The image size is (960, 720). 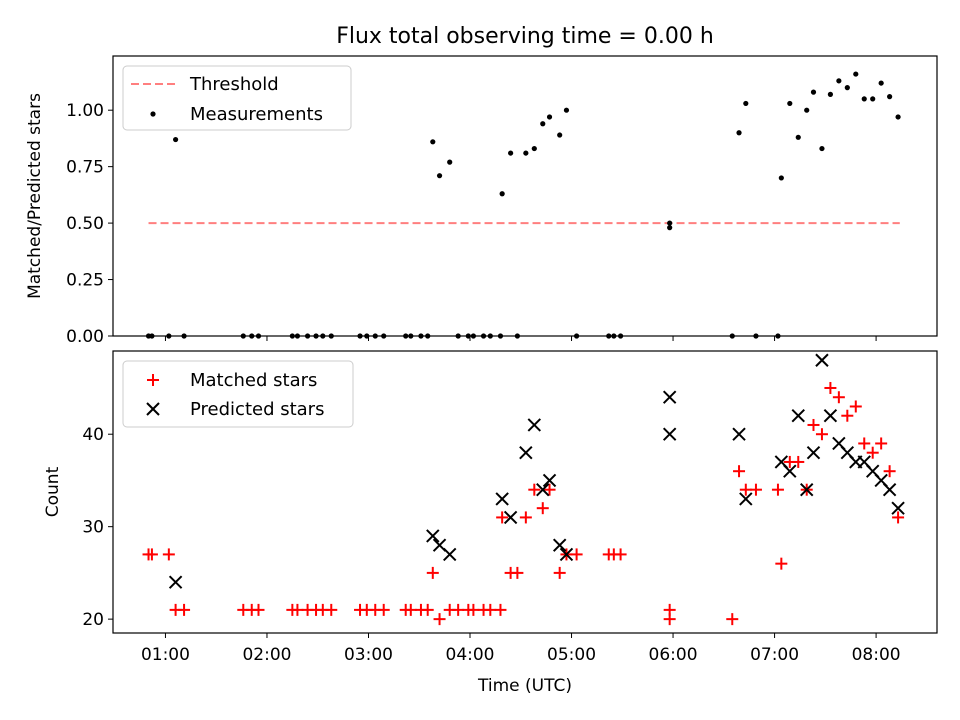 What do you see at coordinates (165, 655) in the screenshot?
I see `x-tick-label: 01:00` at bounding box center [165, 655].